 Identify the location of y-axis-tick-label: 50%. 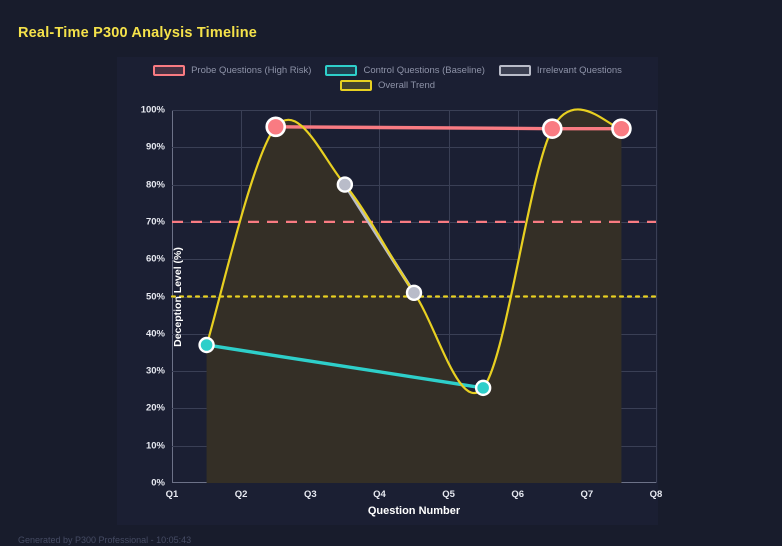
(155, 296).